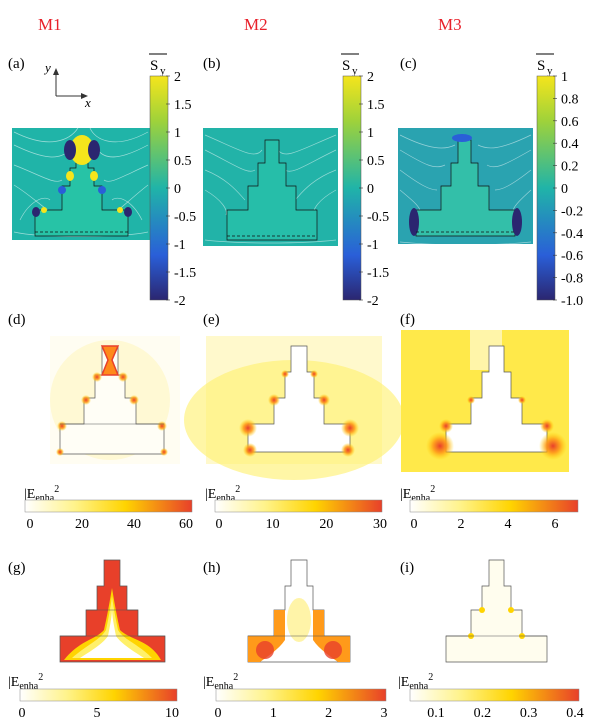  Describe the element at coordinates (186, 524) in the screenshot. I see `enh-colorbar-row2-m1-tick-label: 60` at that location.